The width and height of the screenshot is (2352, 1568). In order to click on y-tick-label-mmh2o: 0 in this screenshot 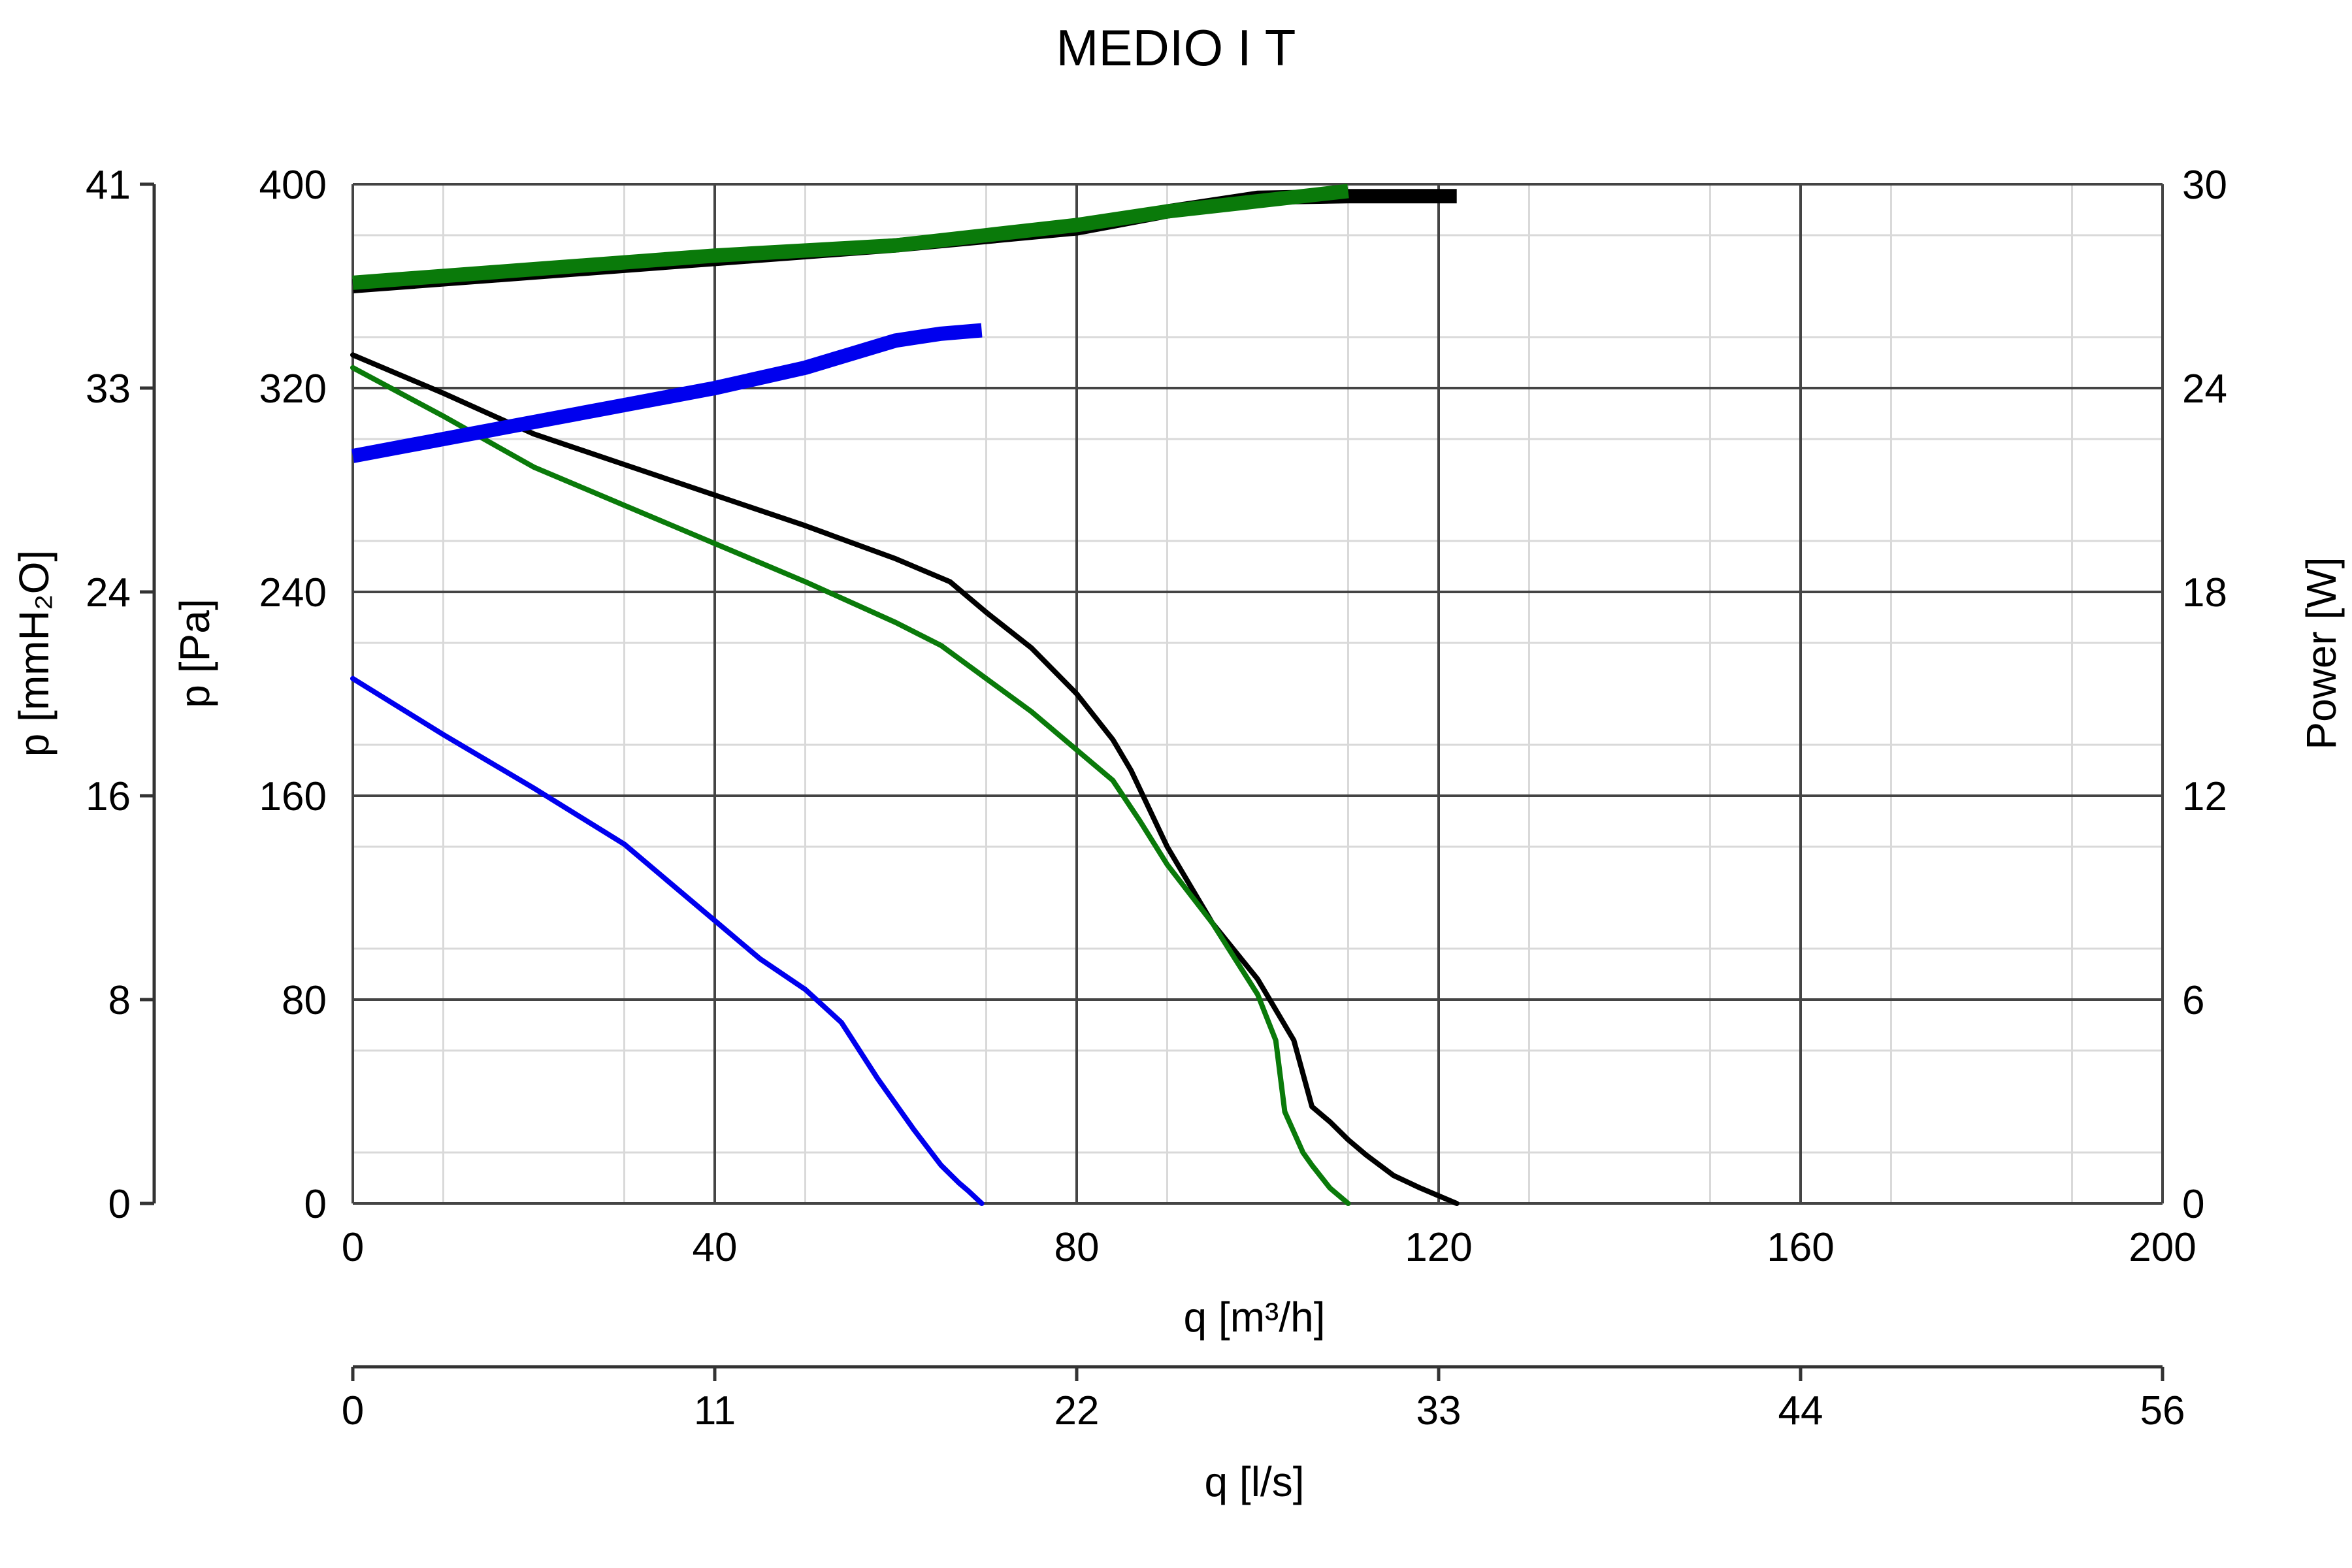, I will do `click(119, 1204)`.